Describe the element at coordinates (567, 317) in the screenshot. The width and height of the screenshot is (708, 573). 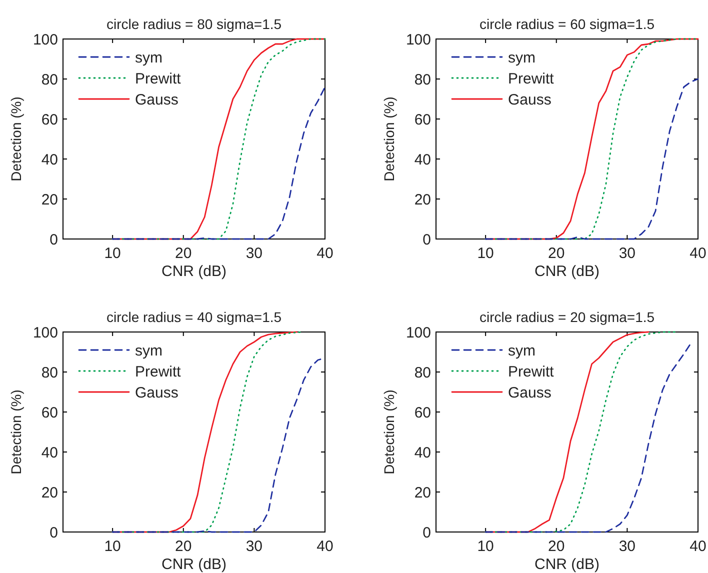
I see `chart-title: circle radius = 20 sigma=1.5` at that location.